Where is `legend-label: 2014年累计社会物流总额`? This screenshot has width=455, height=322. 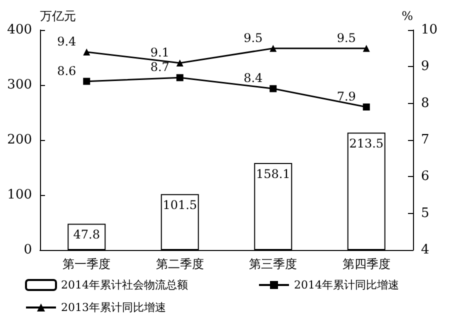
legend-label: 2014年累计社会物流总额 is located at coordinates (124, 285).